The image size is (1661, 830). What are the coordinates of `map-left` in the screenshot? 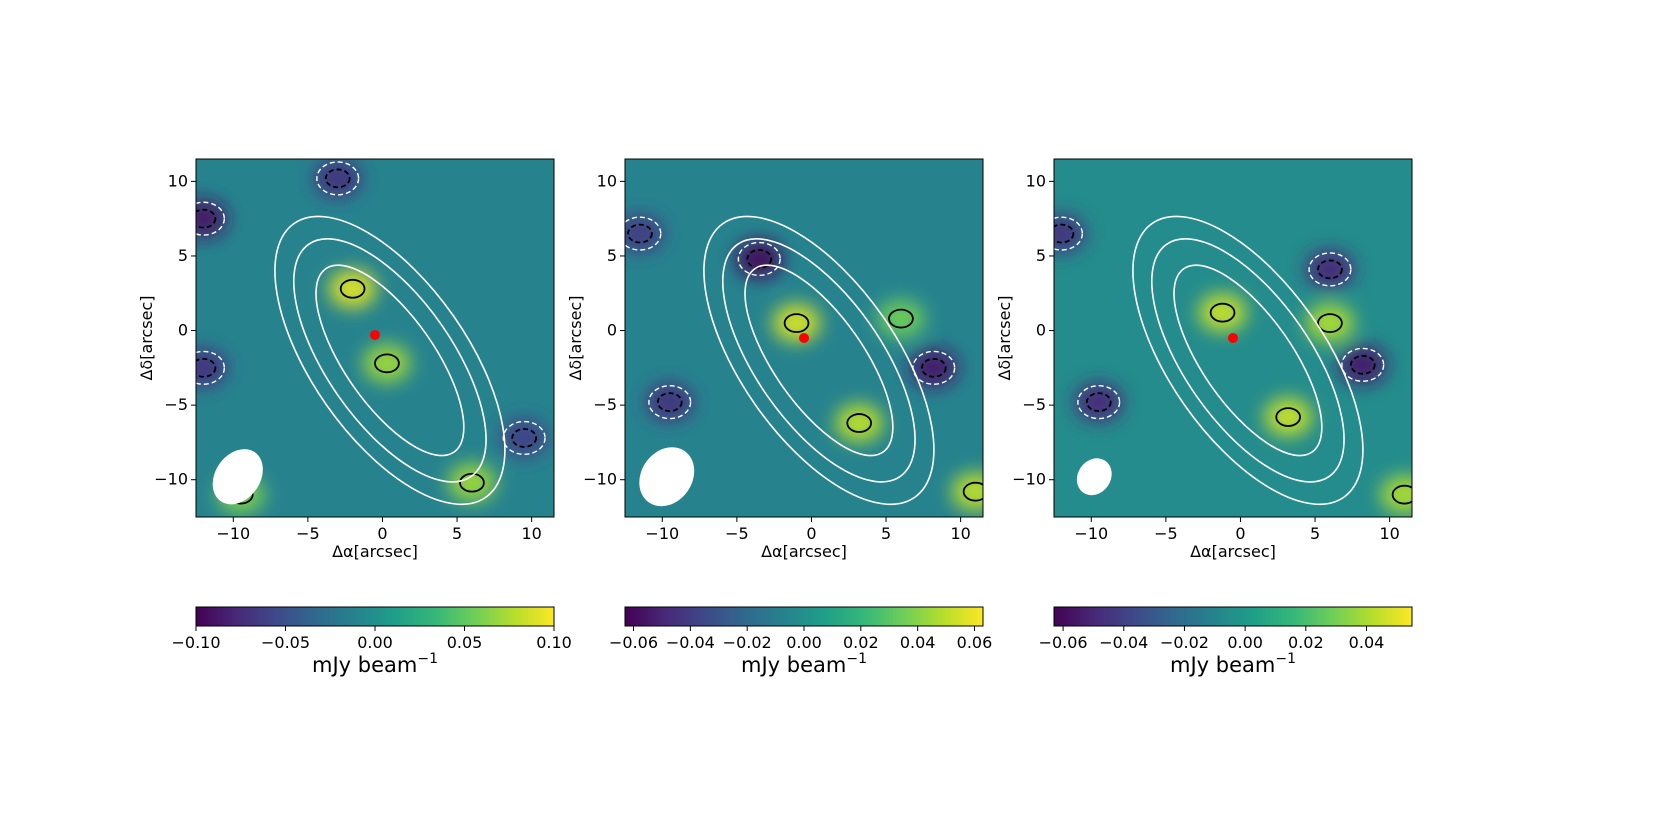 It's located at (375, 338).